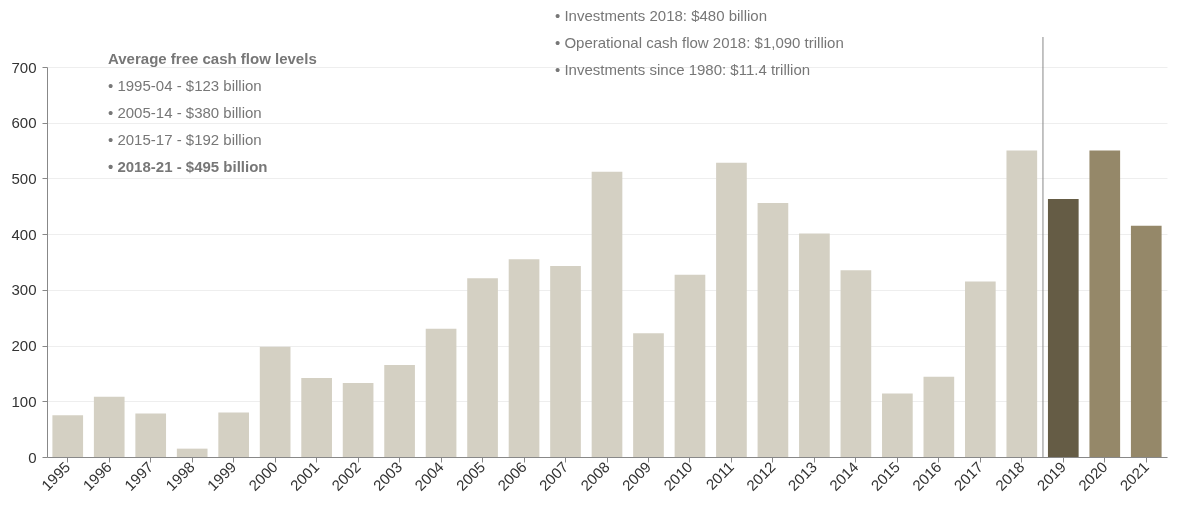 The image size is (1199, 513). I want to click on y-tick-label: 600, so click(24, 123).